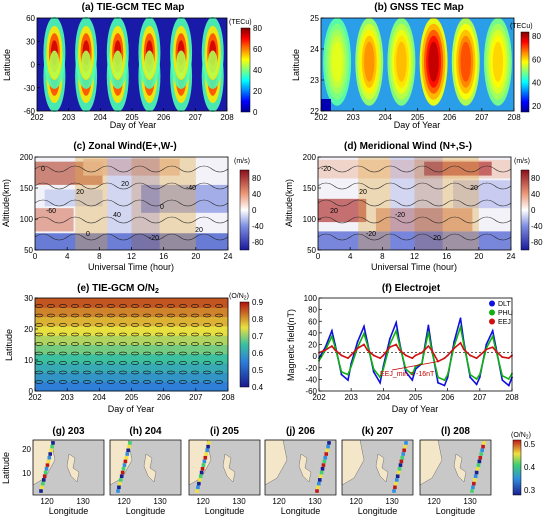 The image size is (550, 518). Describe the element at coordinates (257, 91) in the screenshot. I see `panel-a-cbar-tick-label: 20` at that location.